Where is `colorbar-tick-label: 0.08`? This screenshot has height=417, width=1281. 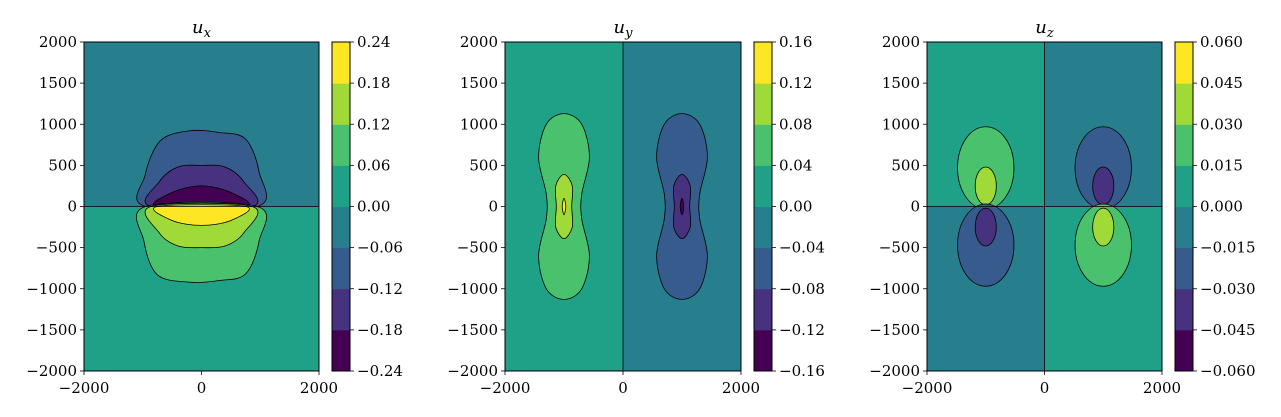 colorbar-tick-label: 0.08 is located at coordinates (795, 124).